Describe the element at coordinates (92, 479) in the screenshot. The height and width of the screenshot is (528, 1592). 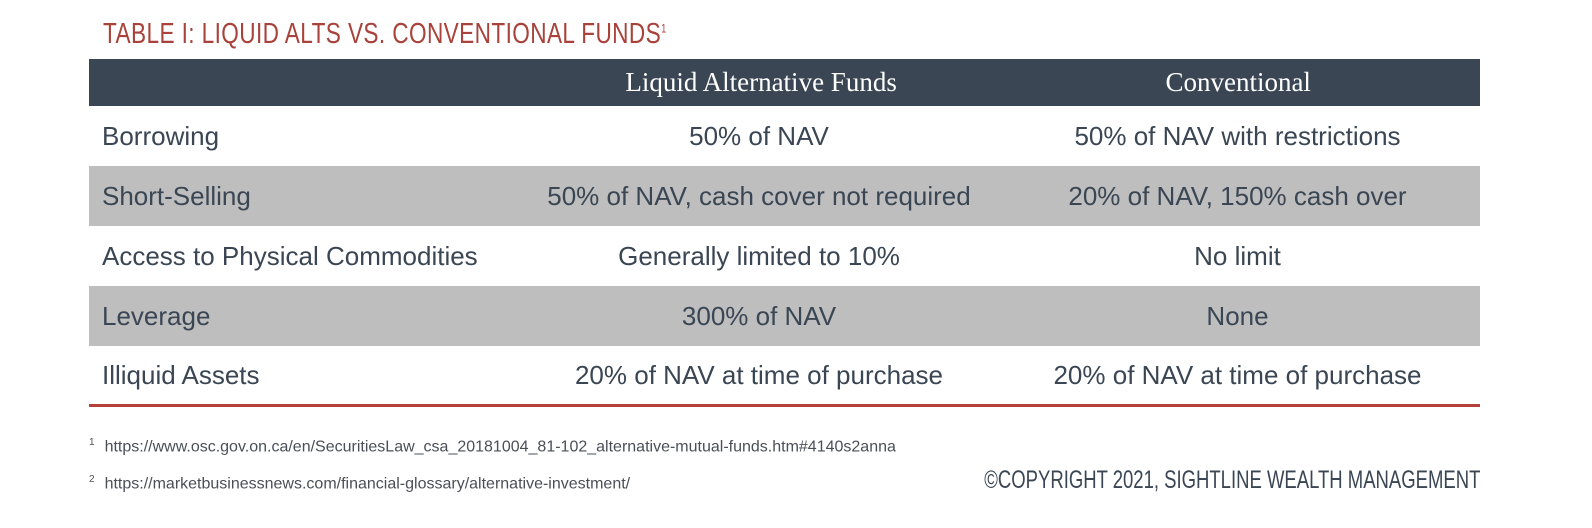
I see `footnote-number: 2` at that location.